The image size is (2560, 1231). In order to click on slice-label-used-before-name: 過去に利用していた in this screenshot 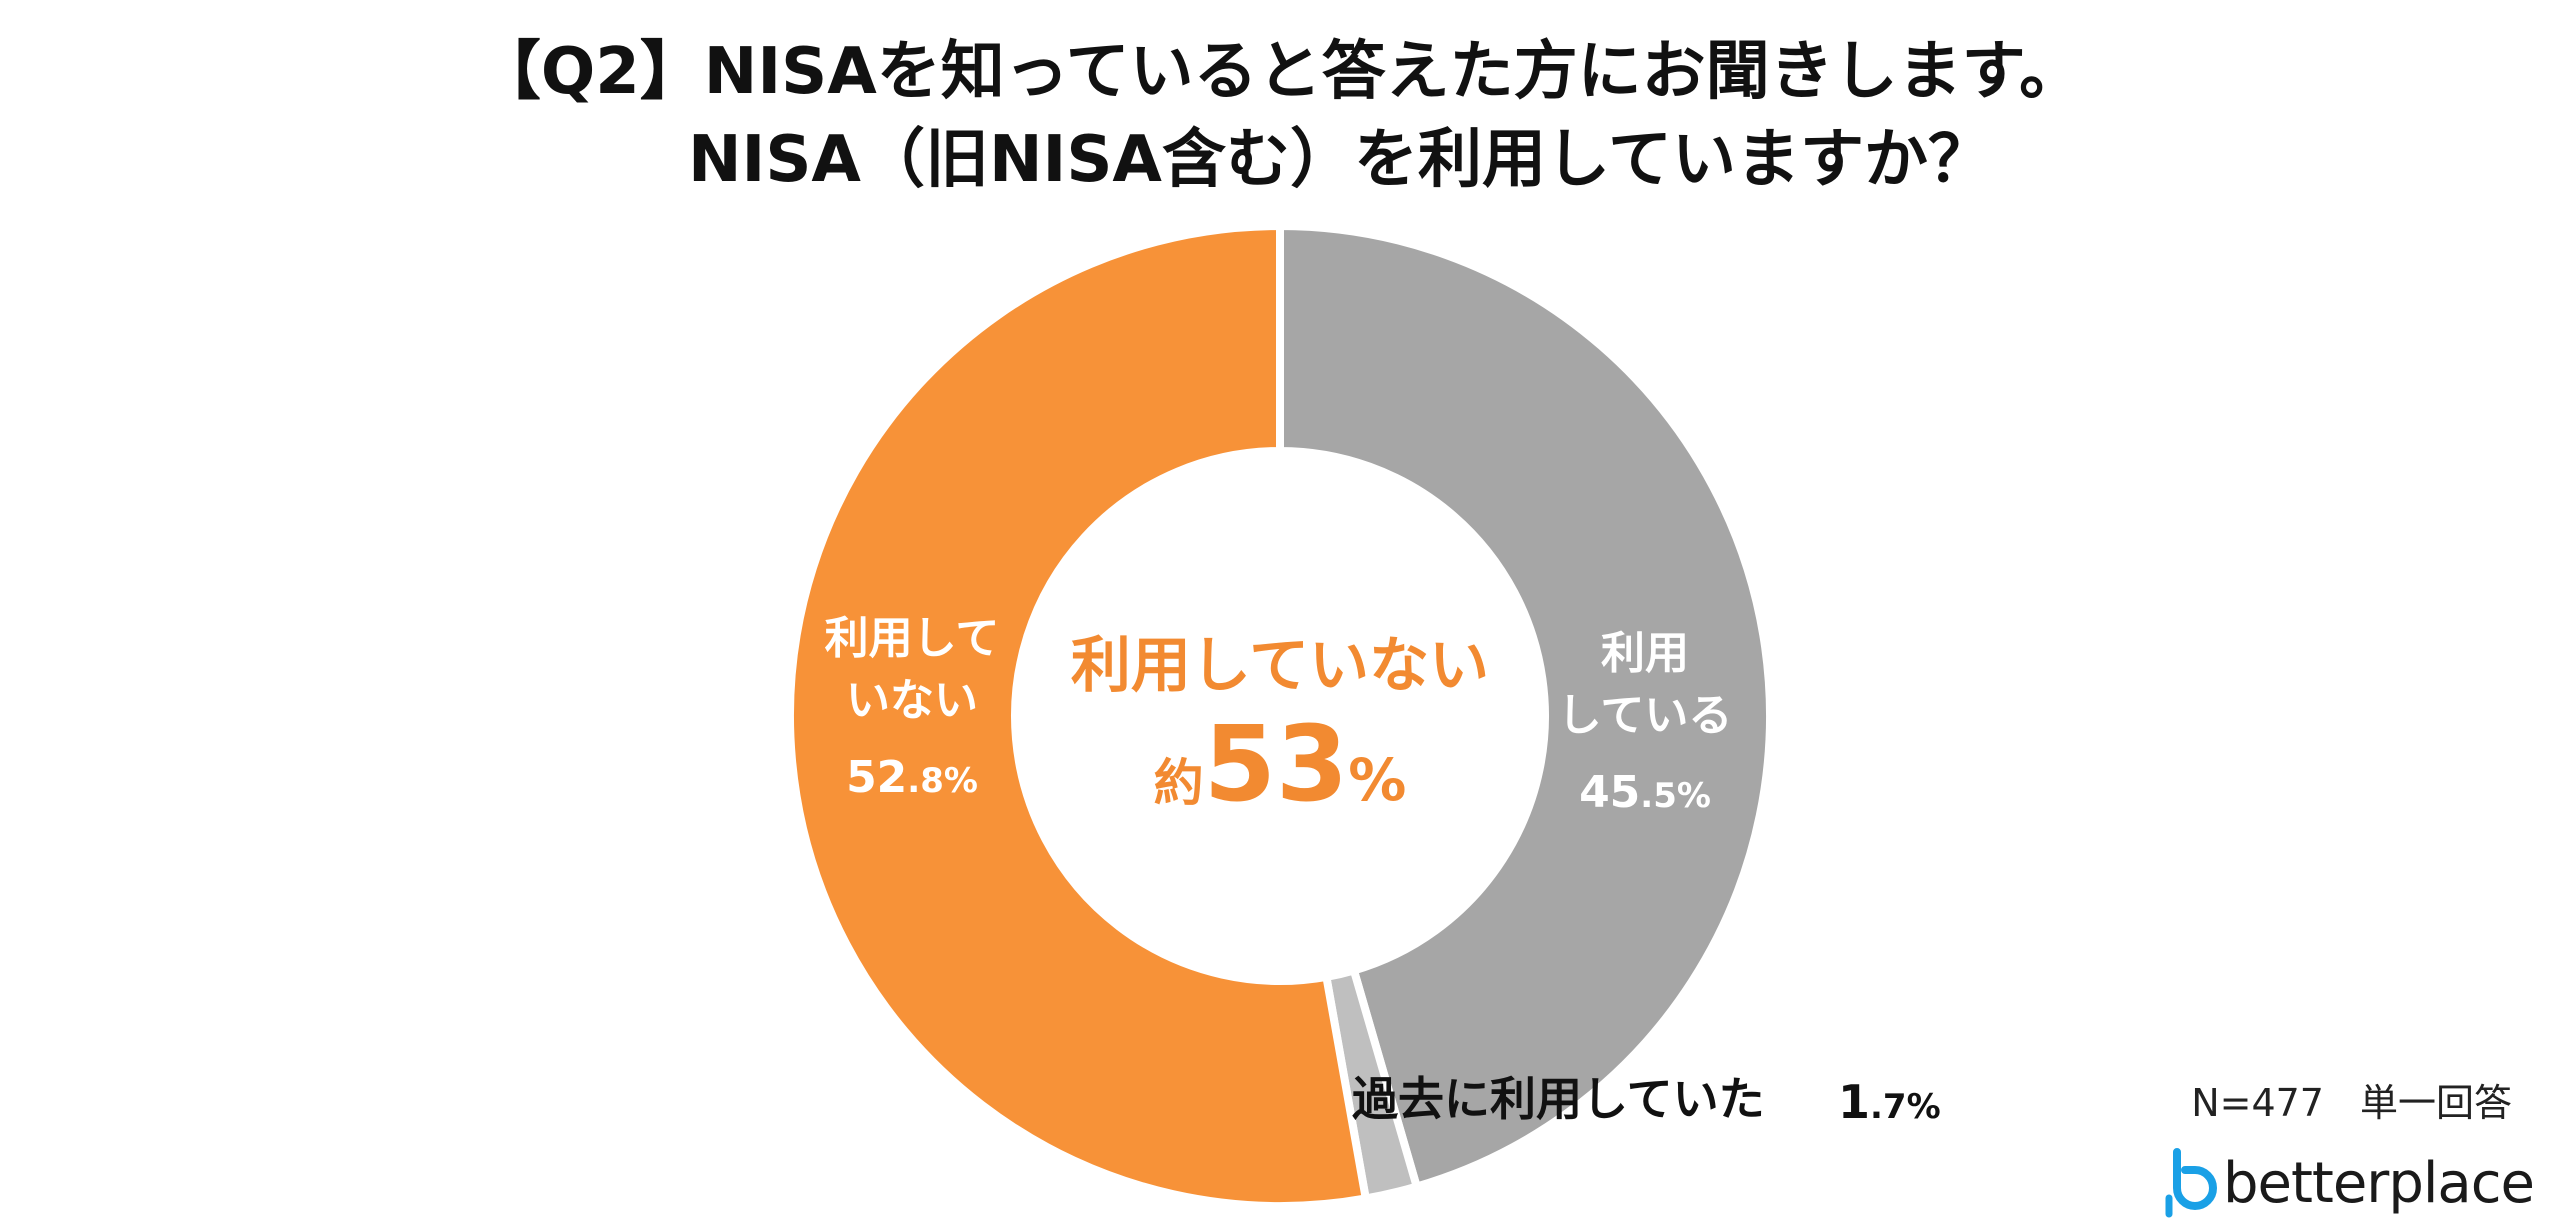, I will do `click(1558, 1099)`.